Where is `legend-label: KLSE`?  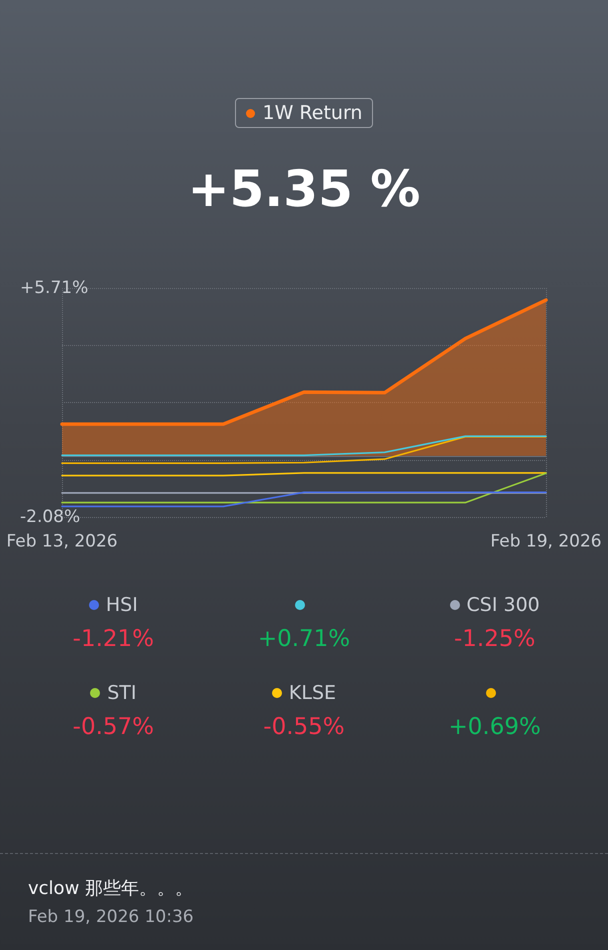 legend-label: KLSE is located at coordinates (312, 693).